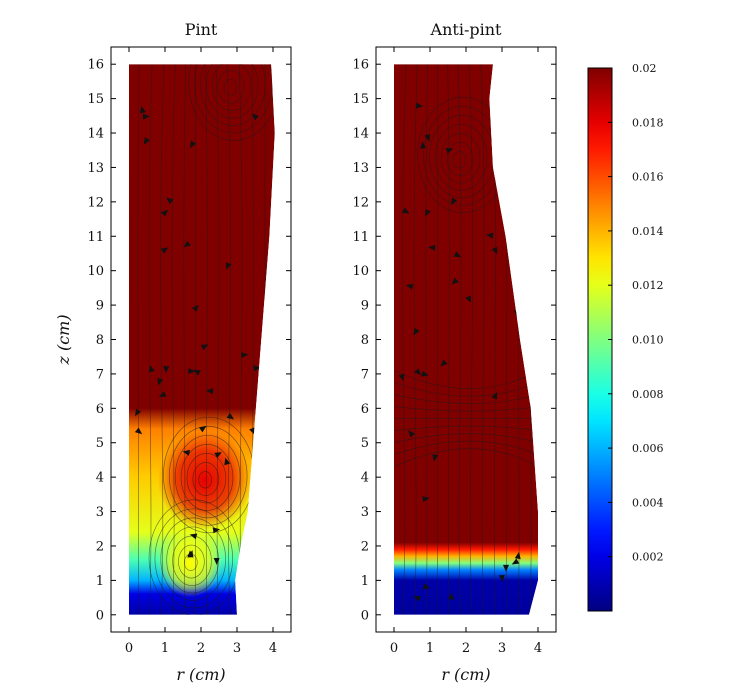 This screenshot has width=750, height=696. Describe the element at coordinates (100, 340) in the screenshot. I see `y-tick-label: 8` at that location.